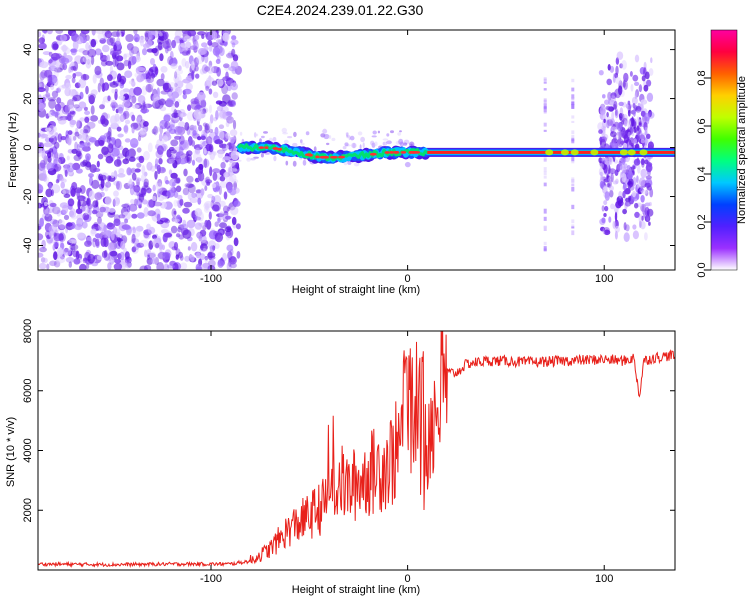  I want to click on x-tick-label: 100, so click(604, 579).